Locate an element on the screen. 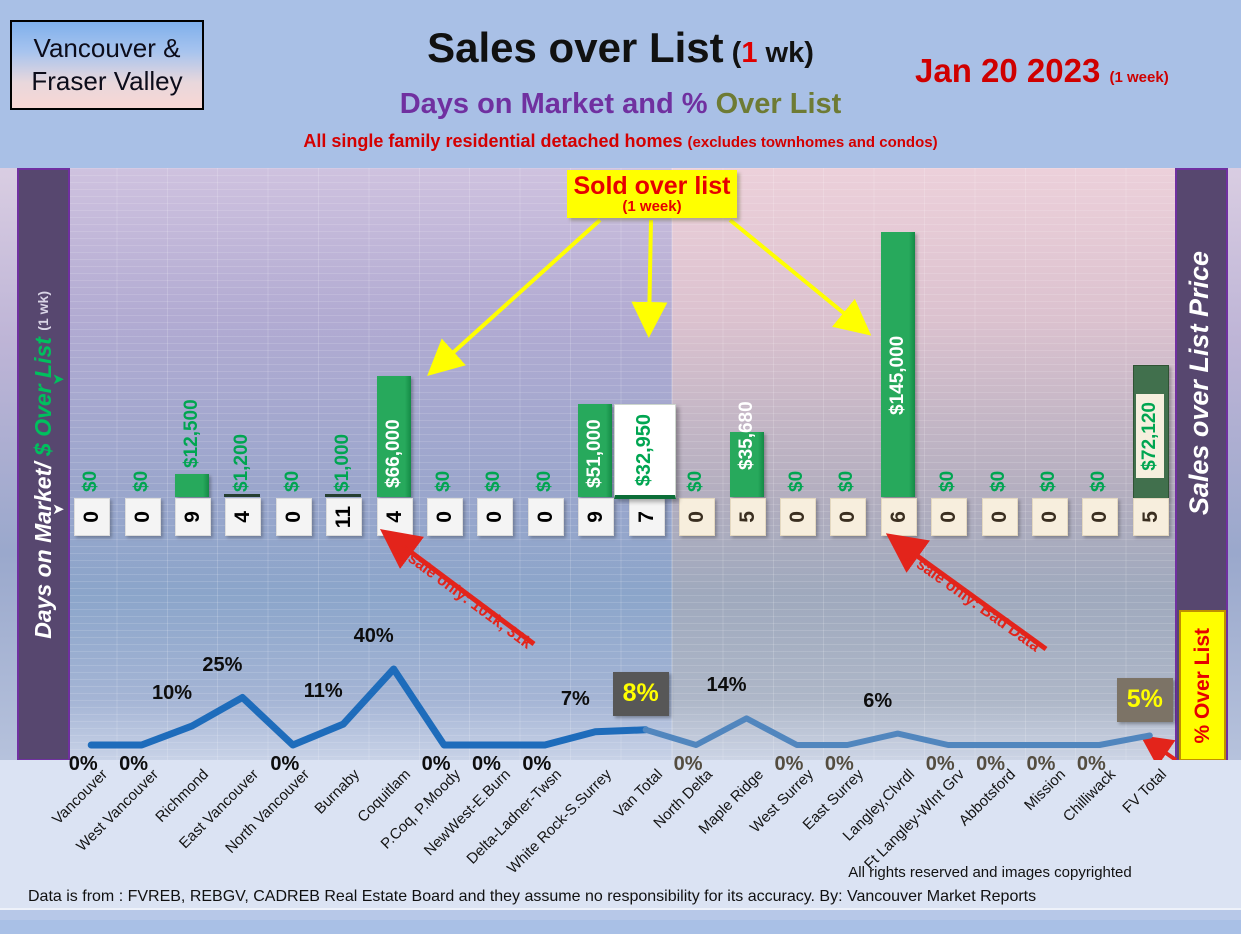 The width and height of the screenshot is (1241, 934). dollar-row-arrow-icon: ➤ is located at coordinates (58, 379).